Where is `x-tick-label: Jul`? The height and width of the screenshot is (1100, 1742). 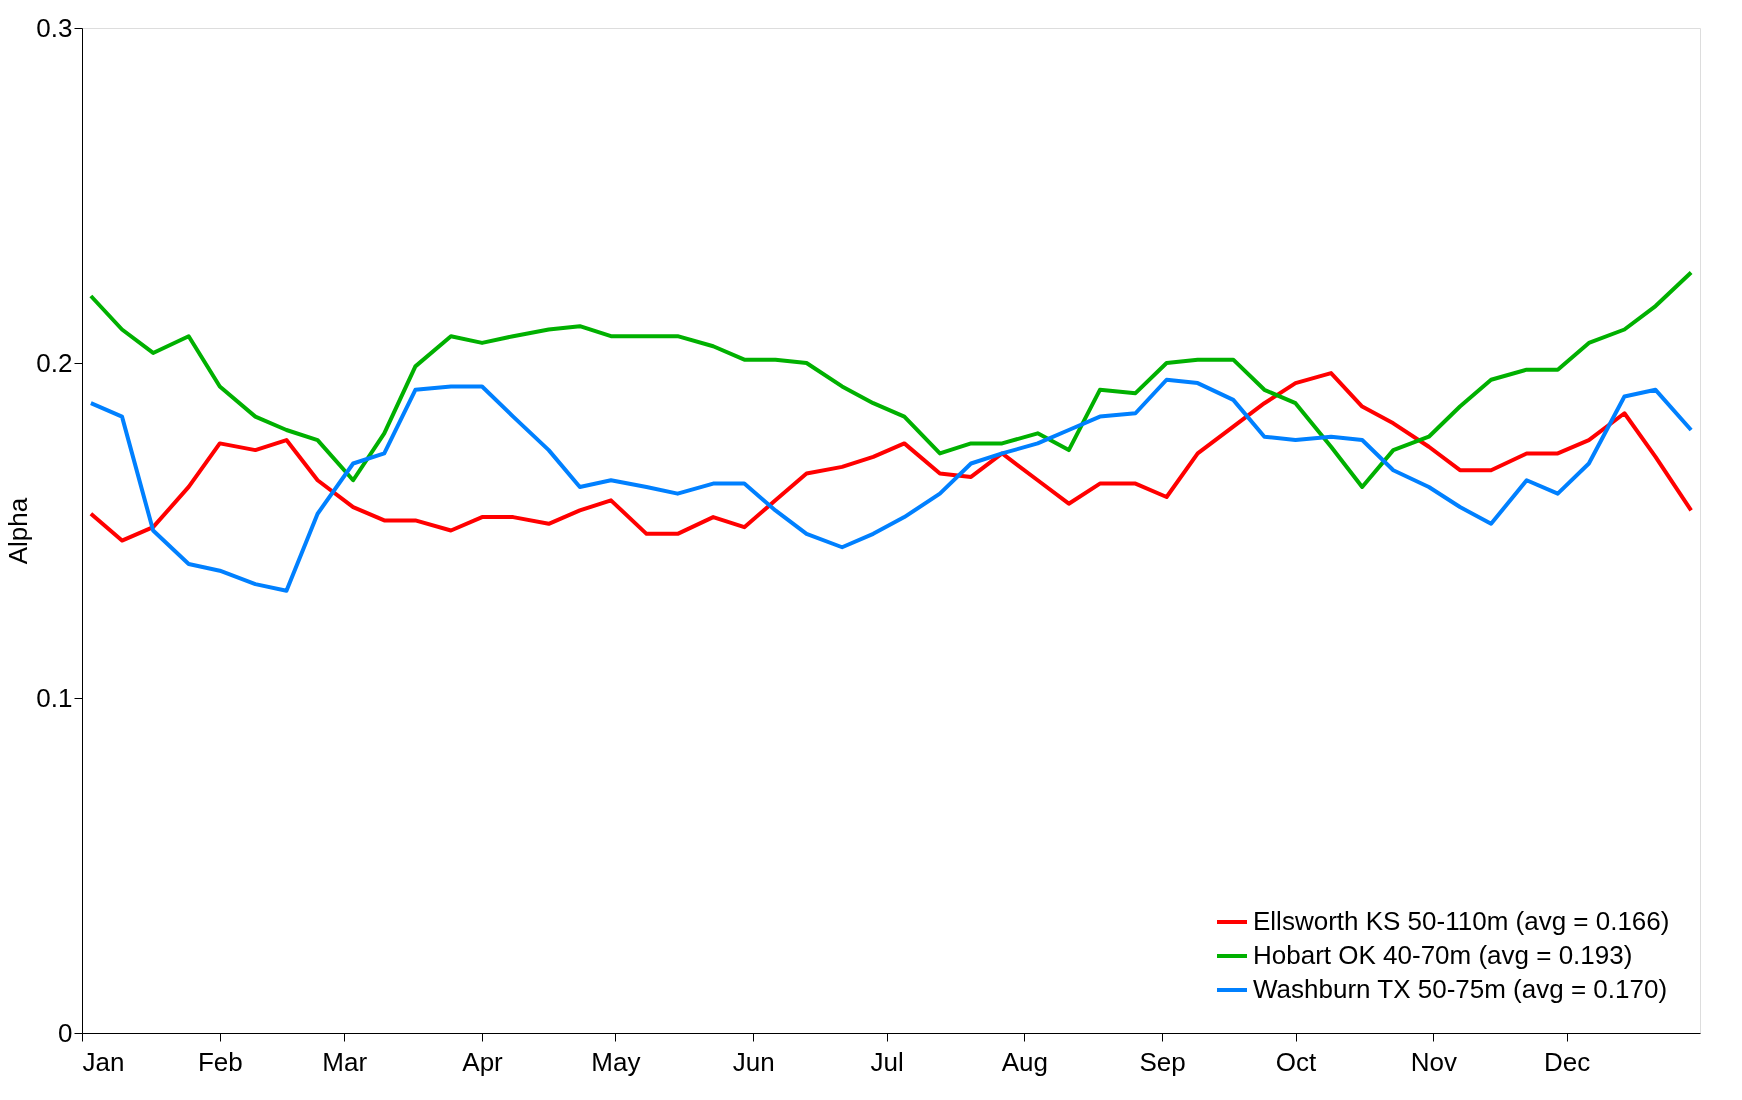 x-tick-label: Jul is located at coordinates (887, 1061).